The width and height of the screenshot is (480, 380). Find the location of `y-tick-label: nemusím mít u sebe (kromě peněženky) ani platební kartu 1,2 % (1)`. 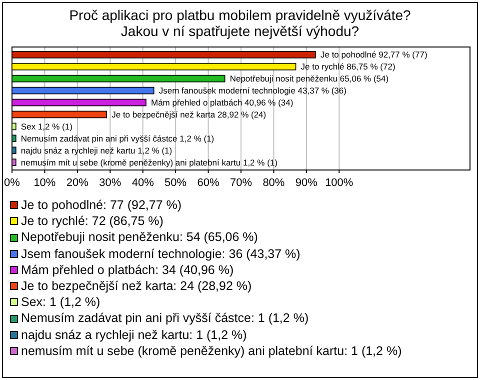

y-tick-label: nemusím mít u sebe (kromě peněženky) ani platební kartu 1,2 % (1) is located at coordinates (149, 162).